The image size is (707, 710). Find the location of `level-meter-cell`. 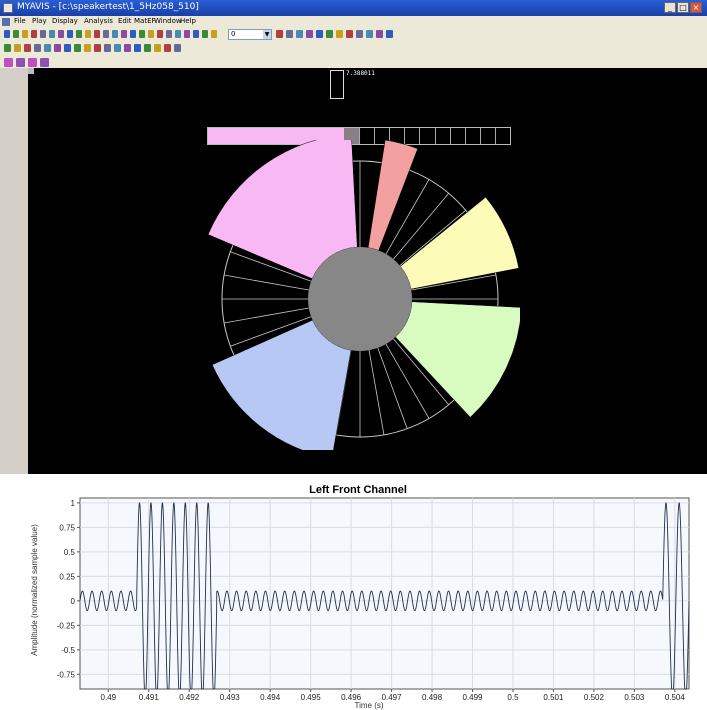

level-meter-cell is located at coordinates (487, 136).